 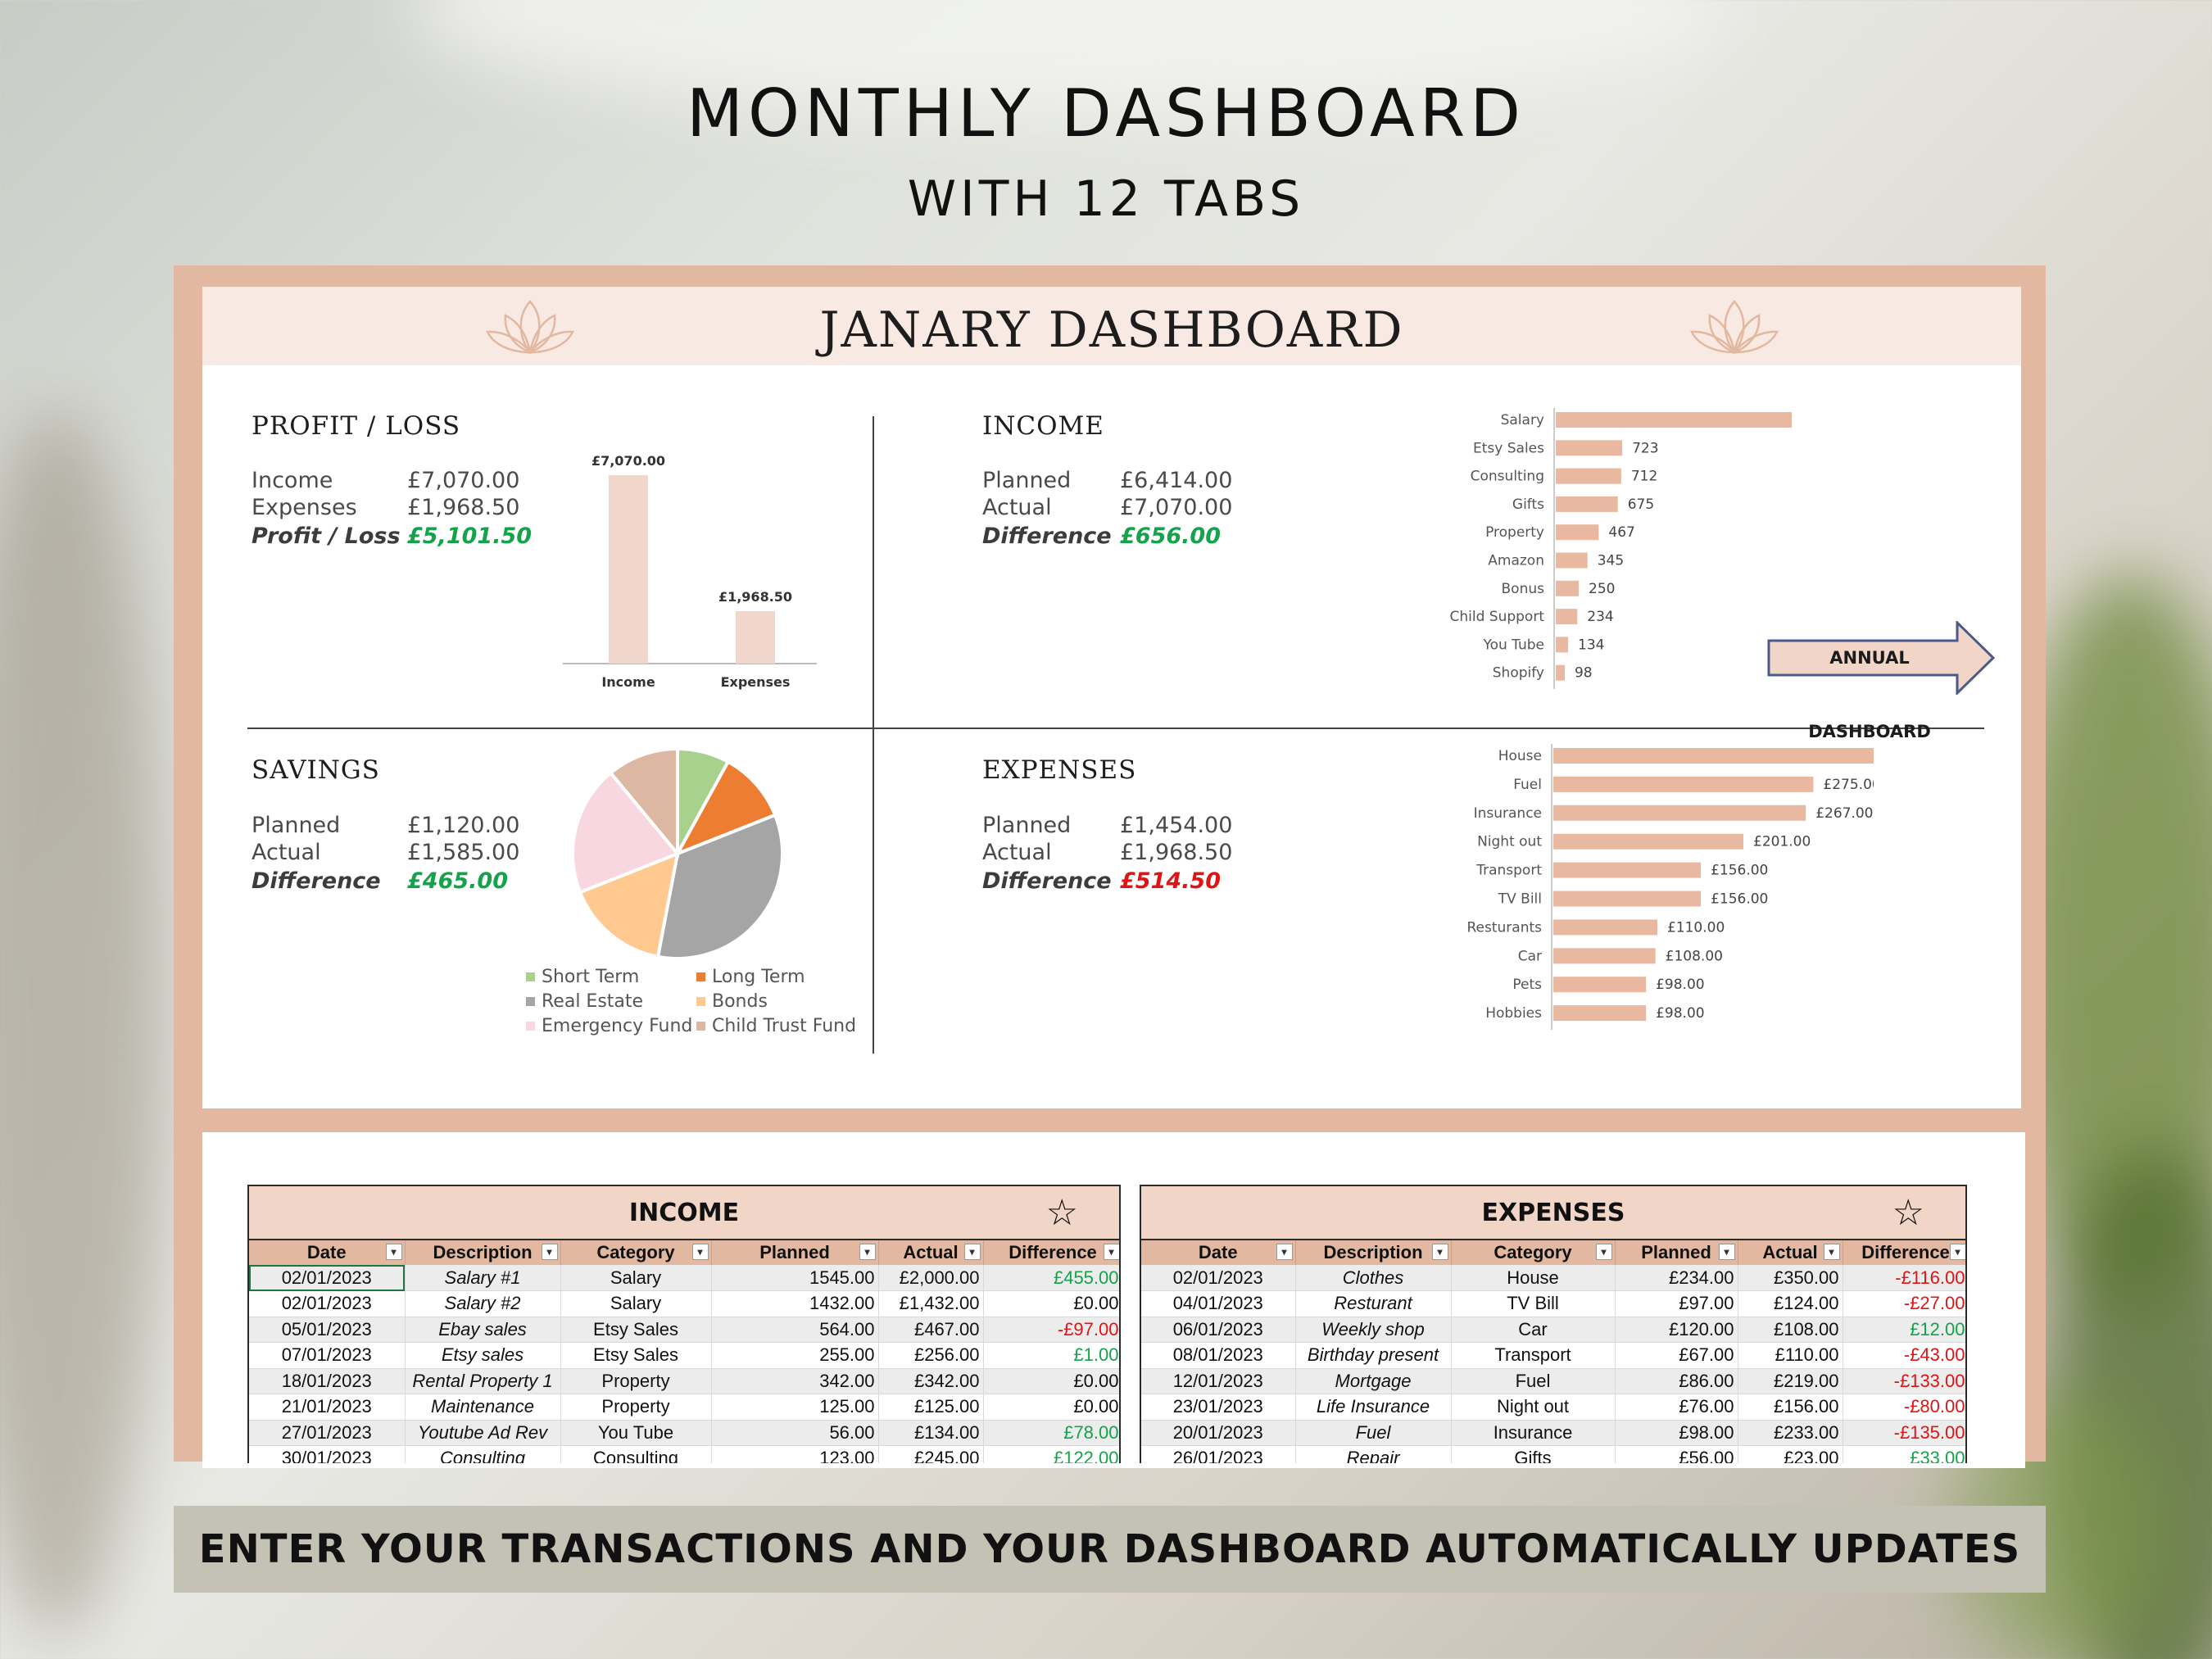 I want to click on table-cell: -£135.00, so click(x=1904, y=1433).